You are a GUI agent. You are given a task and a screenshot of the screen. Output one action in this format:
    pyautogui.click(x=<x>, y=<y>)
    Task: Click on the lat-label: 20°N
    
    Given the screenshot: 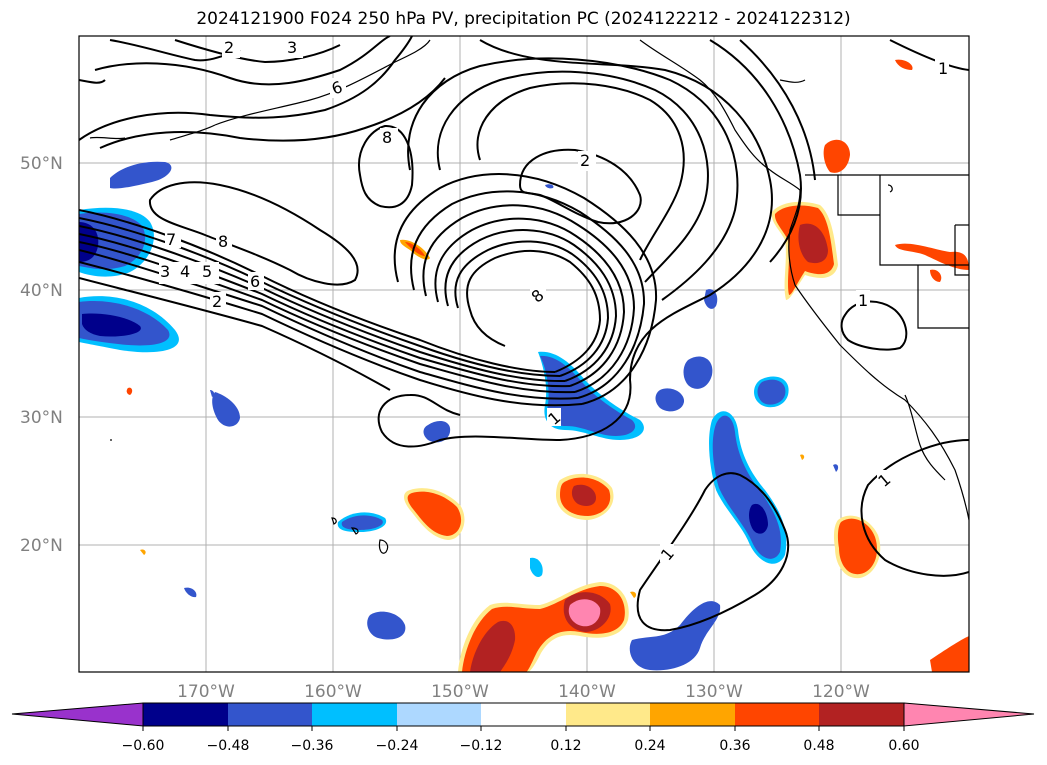 What is the action you would take?
    pyautogui.click(x=41, y=546)
    